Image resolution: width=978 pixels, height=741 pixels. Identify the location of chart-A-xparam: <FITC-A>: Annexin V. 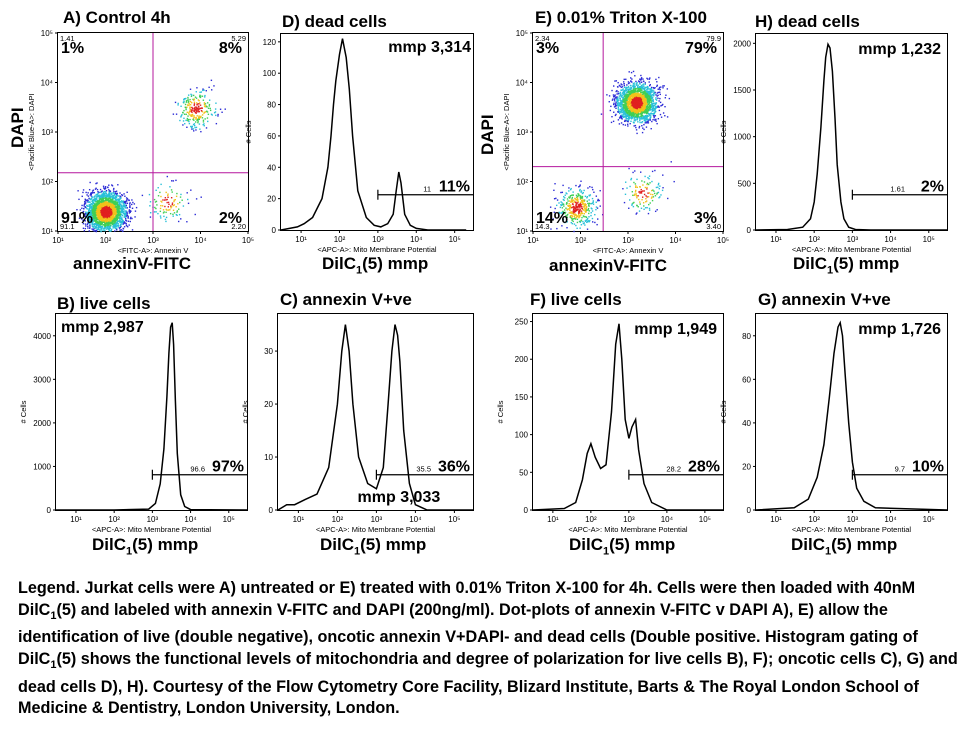
(153, 250).